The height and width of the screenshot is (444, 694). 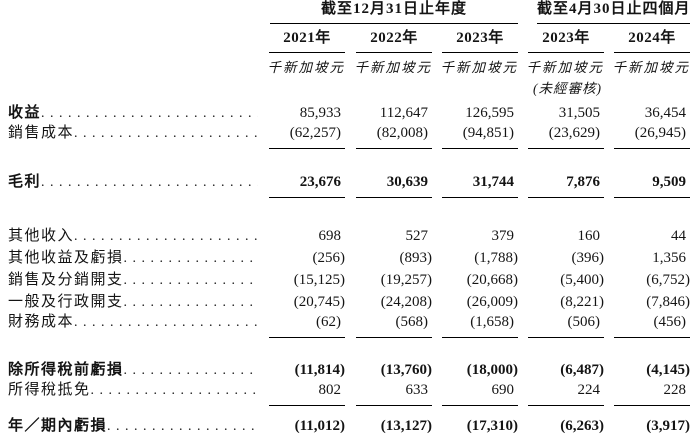 I want to click on amount-cell: (6,752), so click(x=668, y=280).